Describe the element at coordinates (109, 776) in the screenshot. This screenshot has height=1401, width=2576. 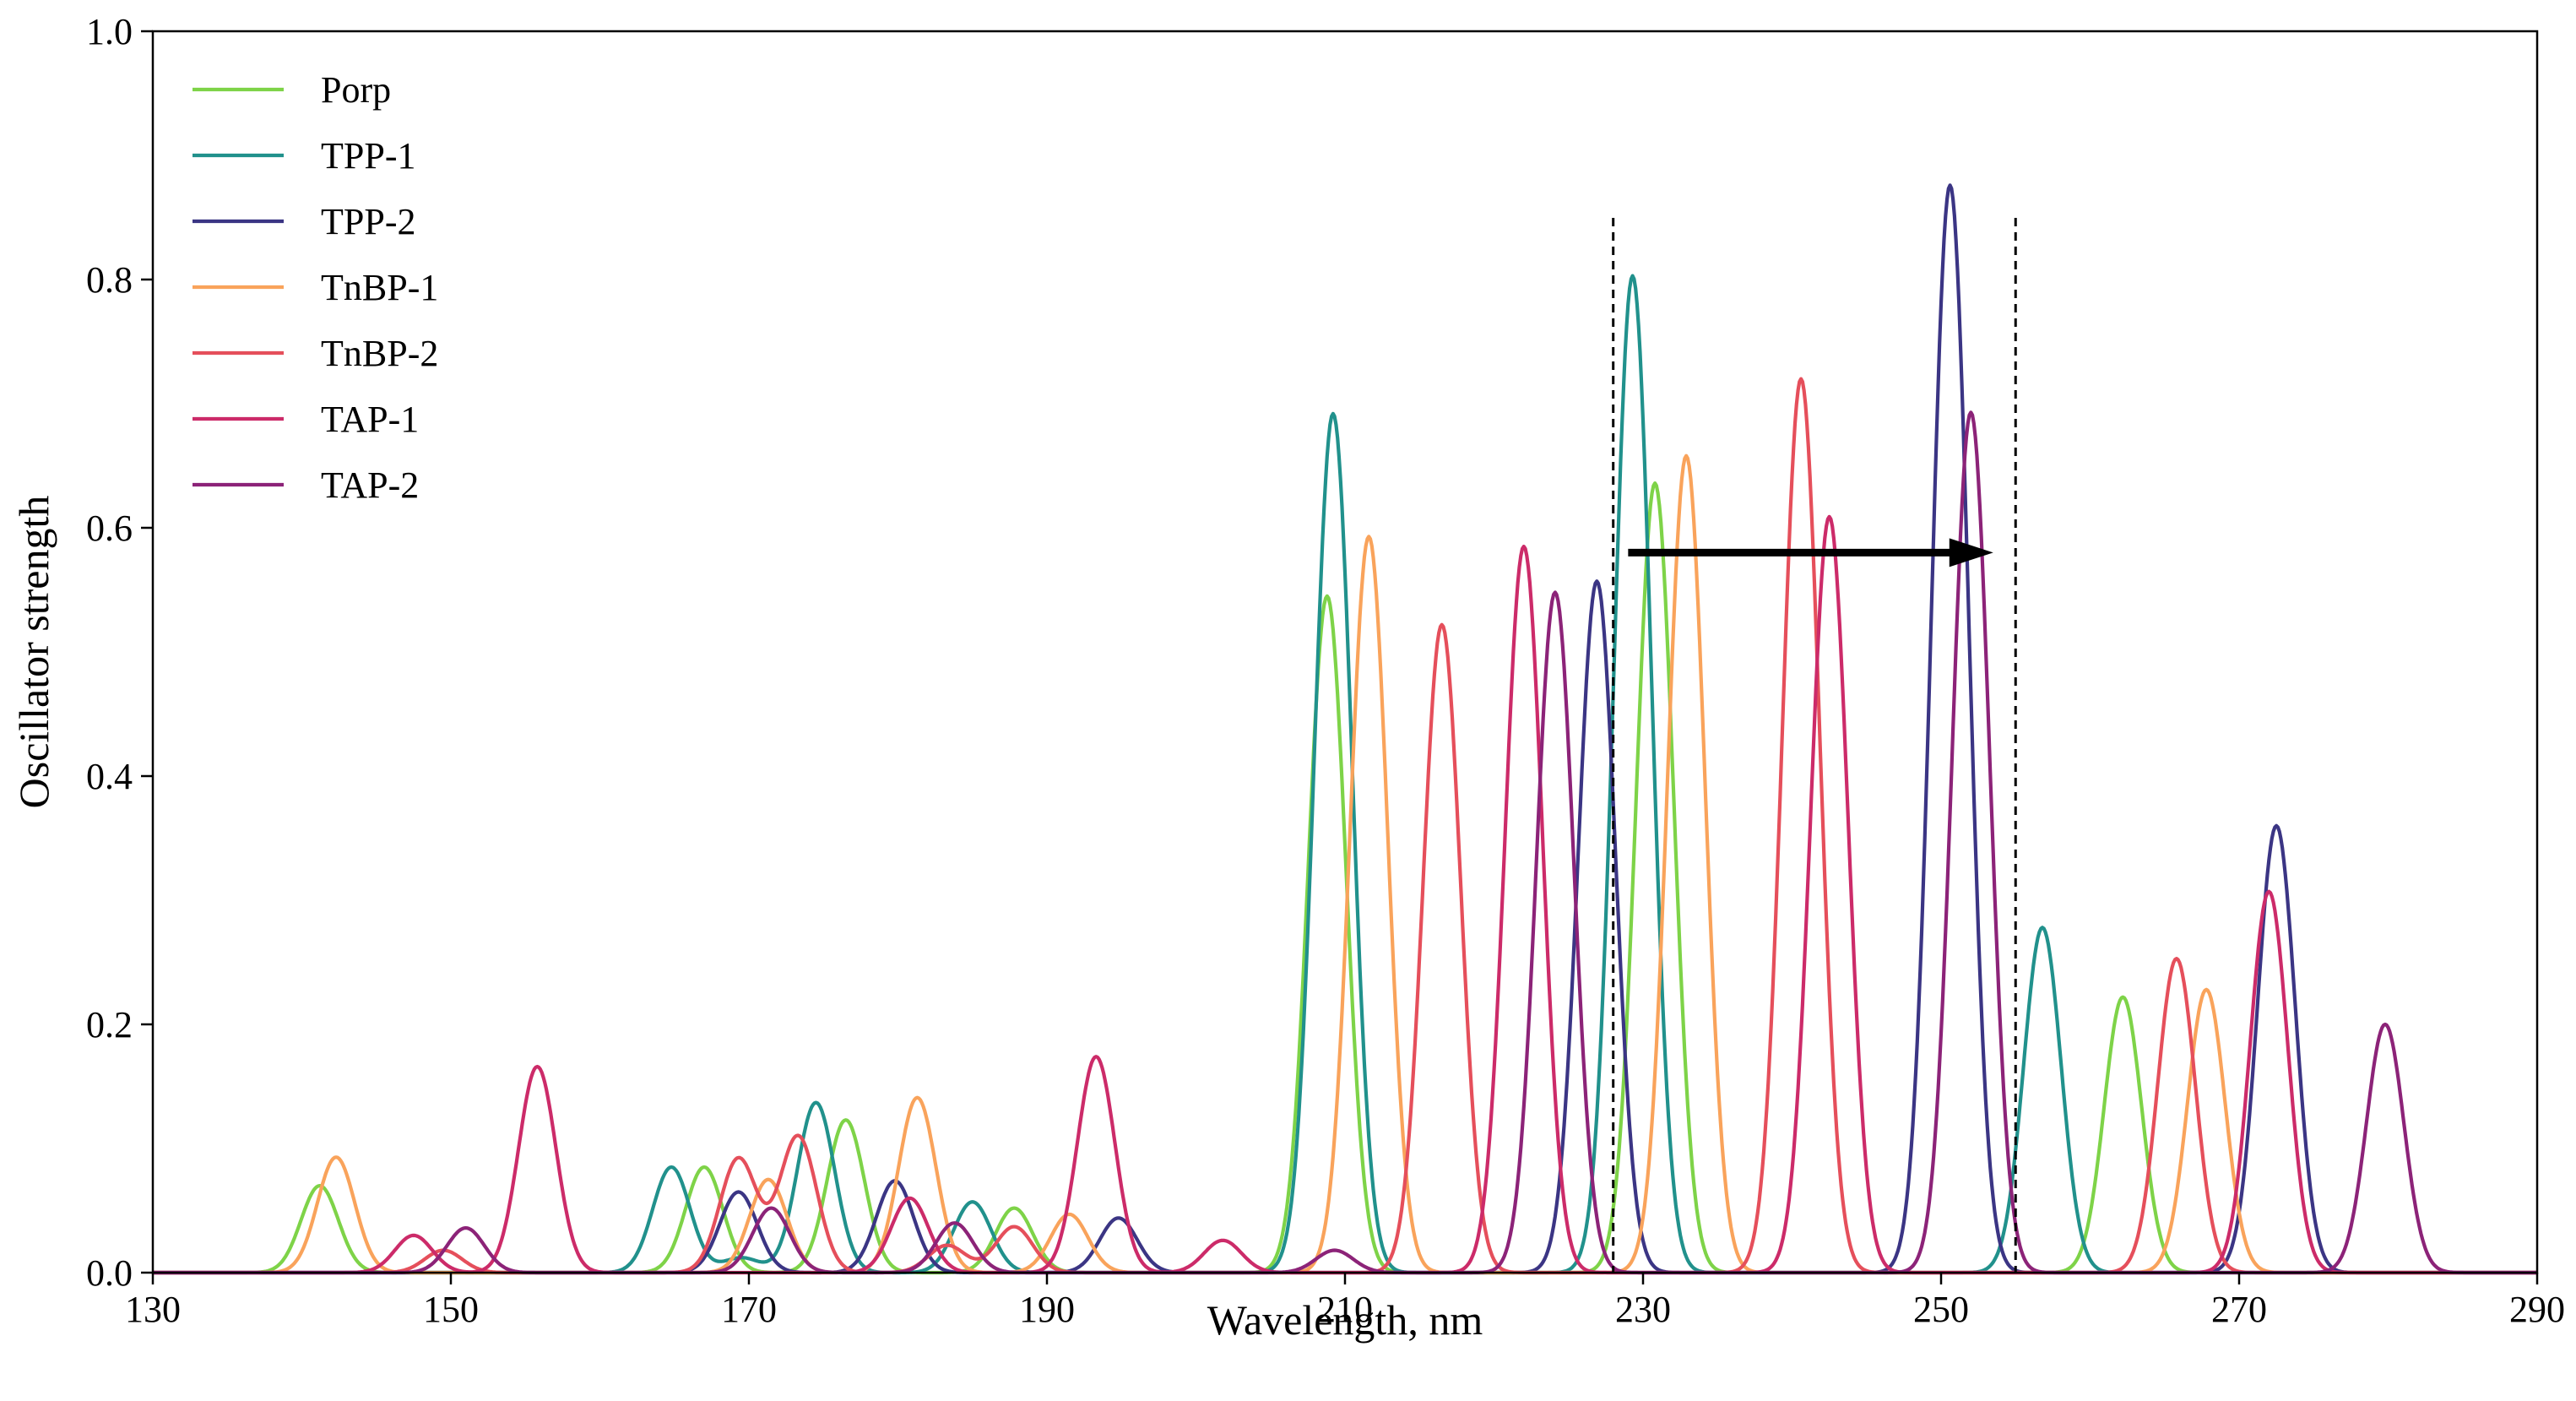
I see `y-tick-label: 0.4` at that location.